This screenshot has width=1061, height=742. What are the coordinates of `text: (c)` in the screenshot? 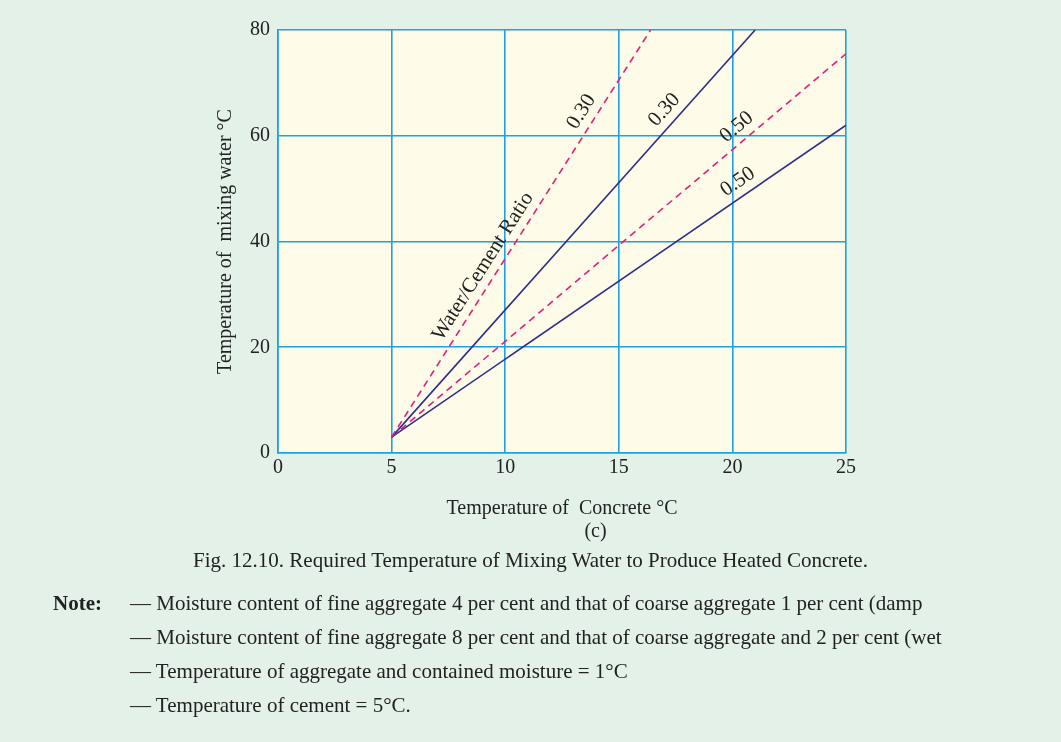 It's located at (595, 530).